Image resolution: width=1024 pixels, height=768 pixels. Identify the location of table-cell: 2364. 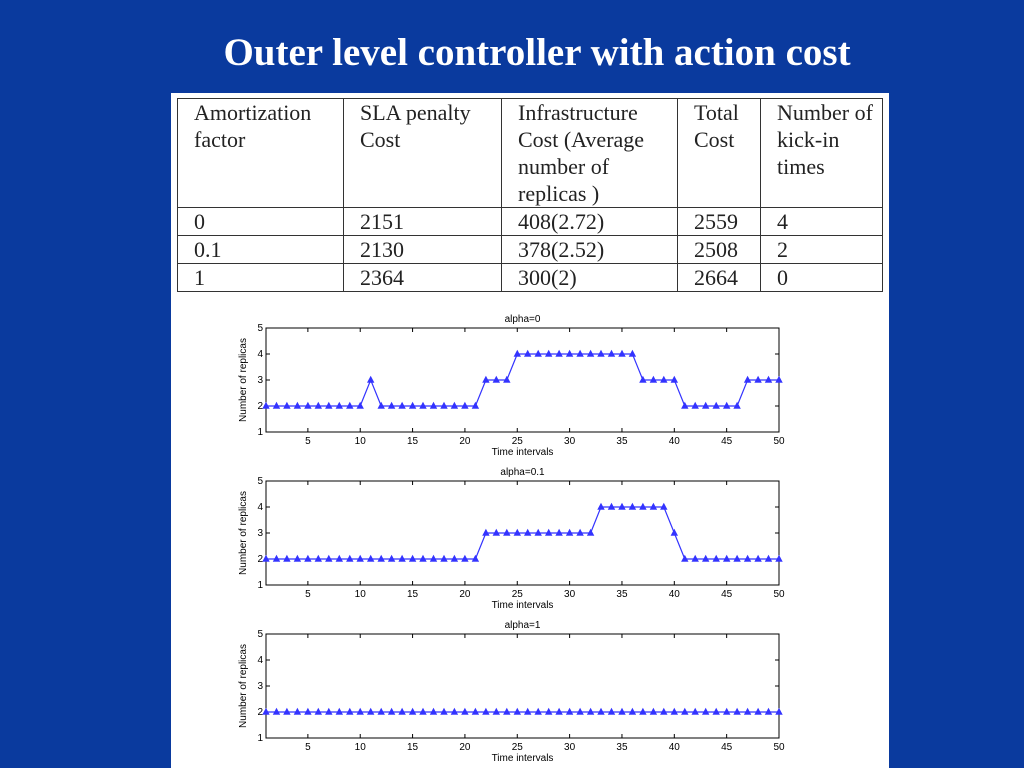
(422, 277).